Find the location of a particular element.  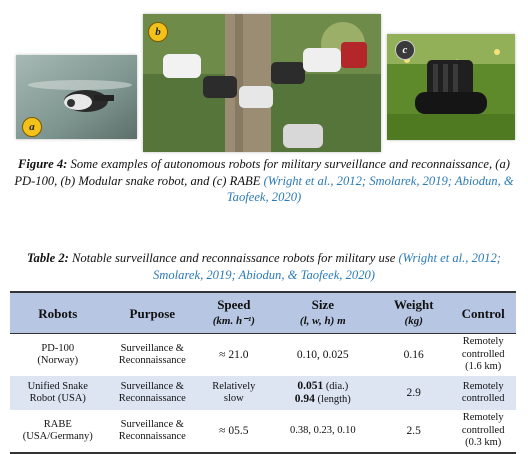

badge-b: b is located at coordinates (158, 32).